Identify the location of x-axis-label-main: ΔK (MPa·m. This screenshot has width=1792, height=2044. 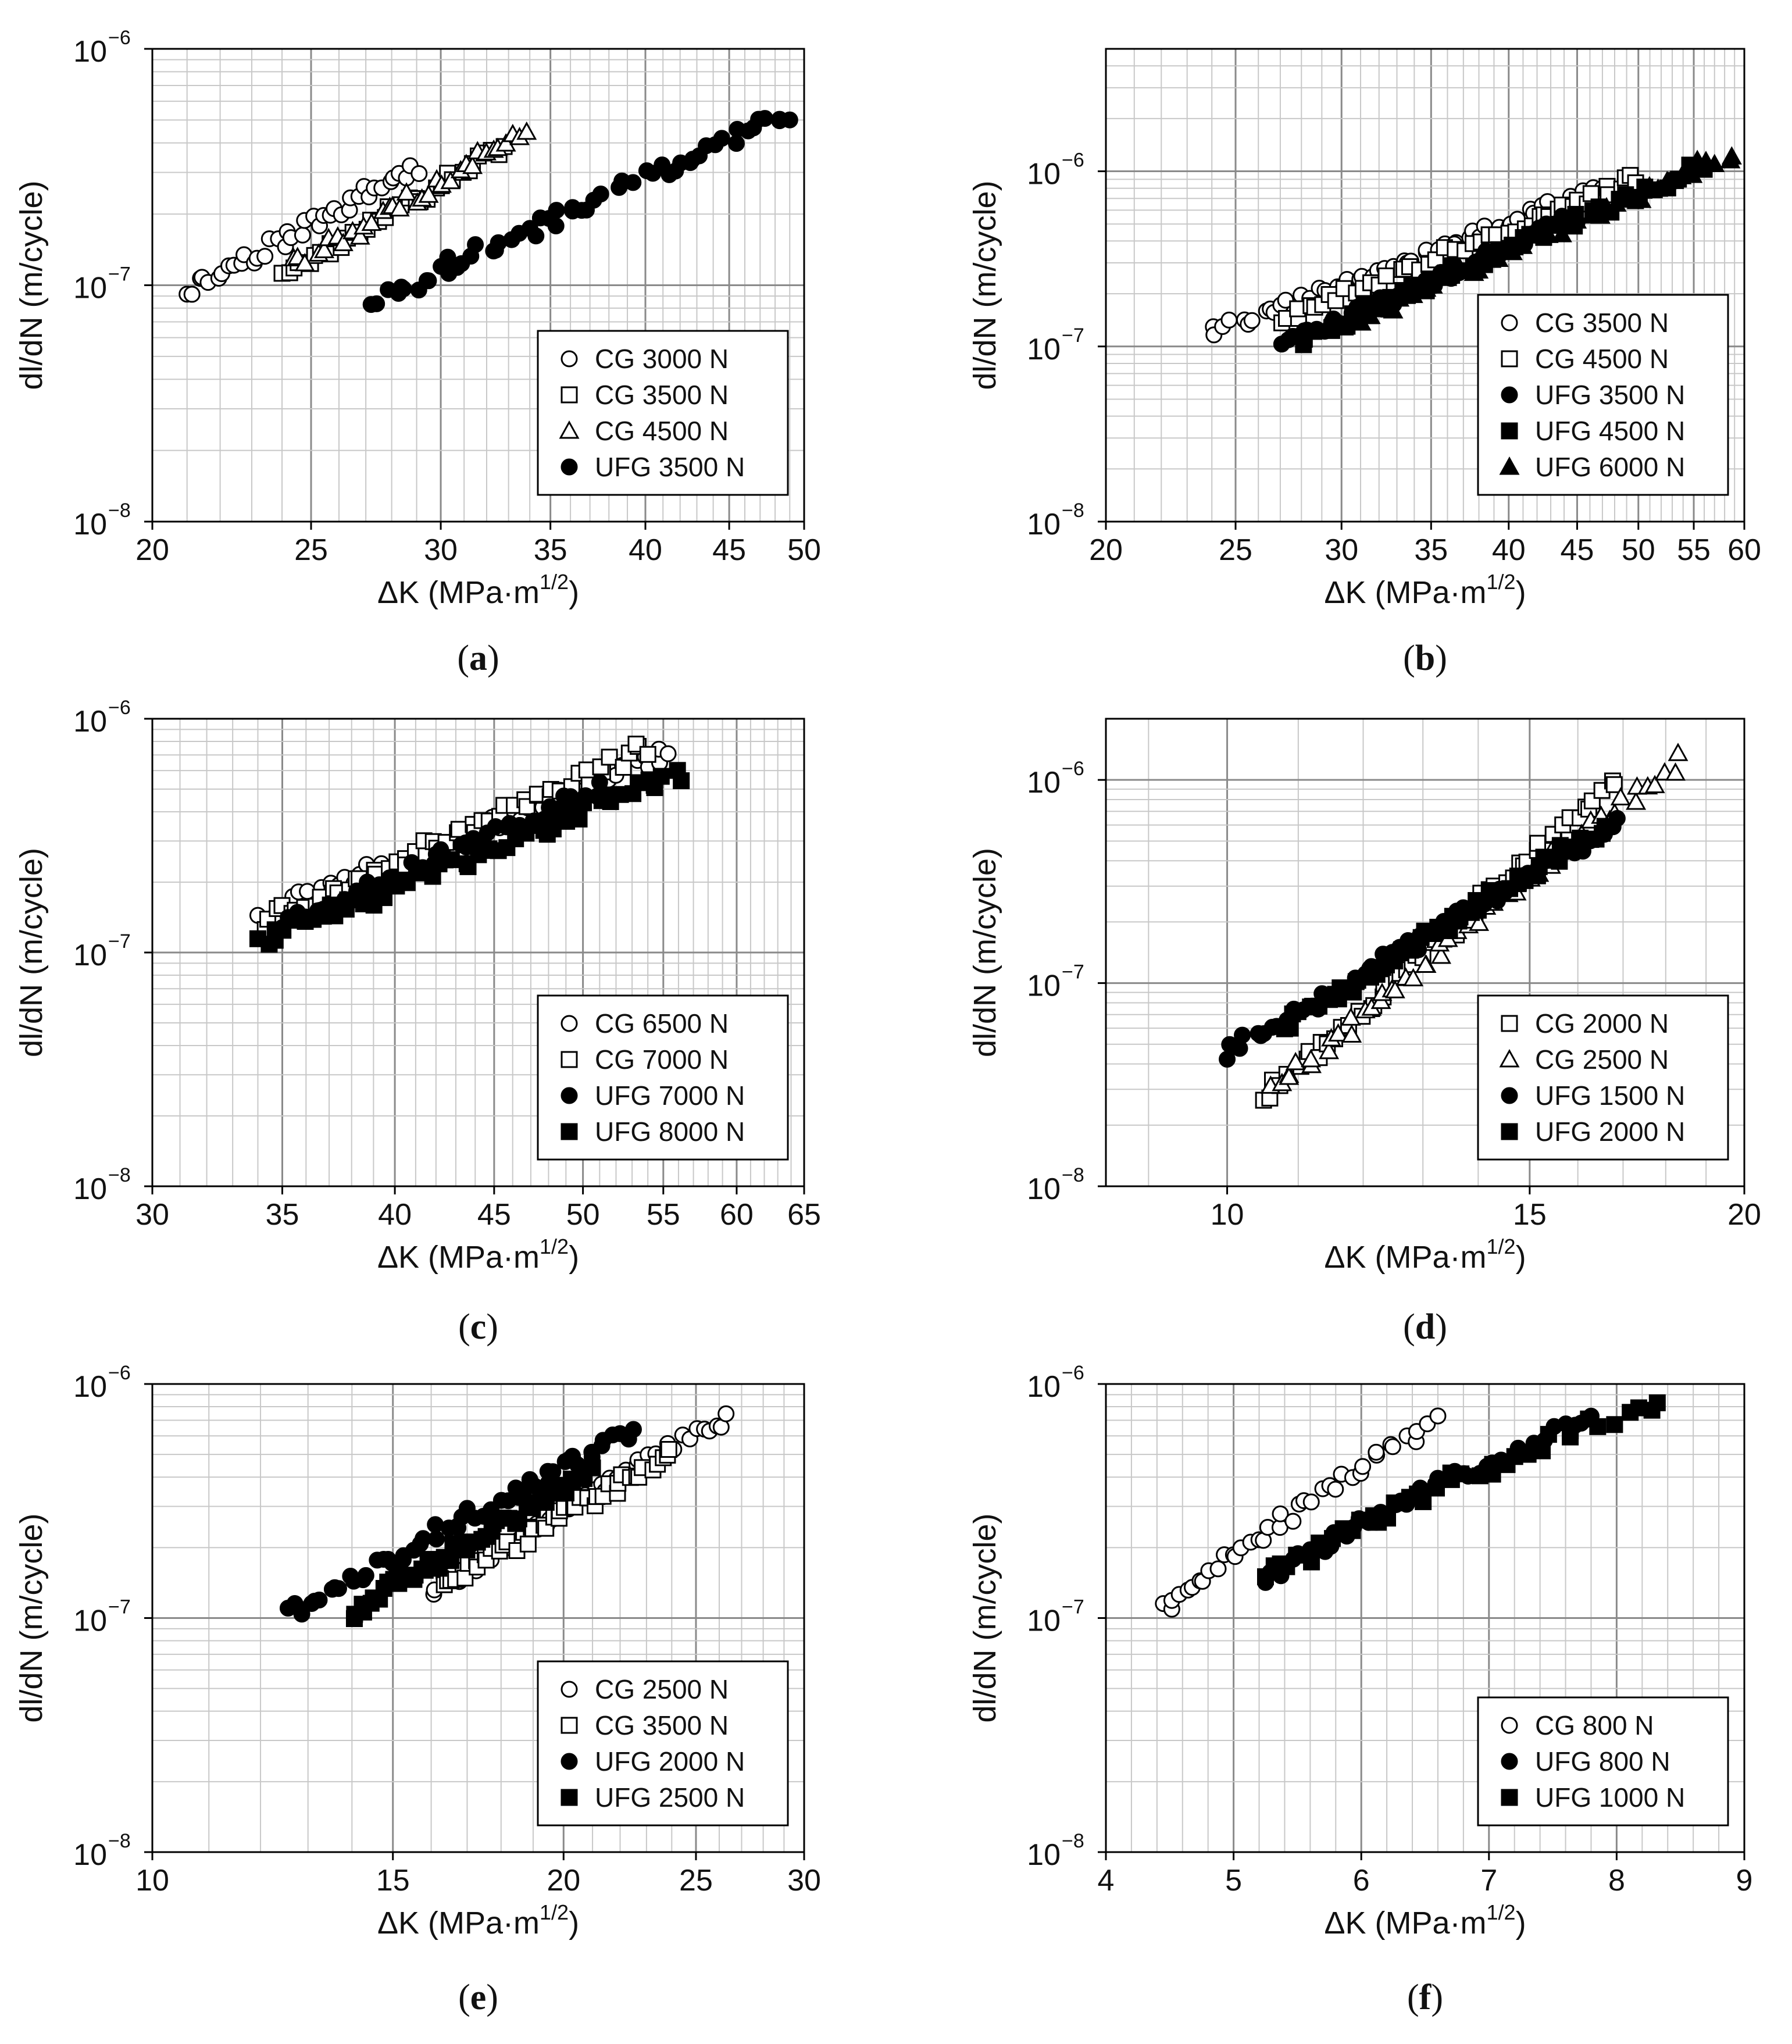
(1405, 1923).